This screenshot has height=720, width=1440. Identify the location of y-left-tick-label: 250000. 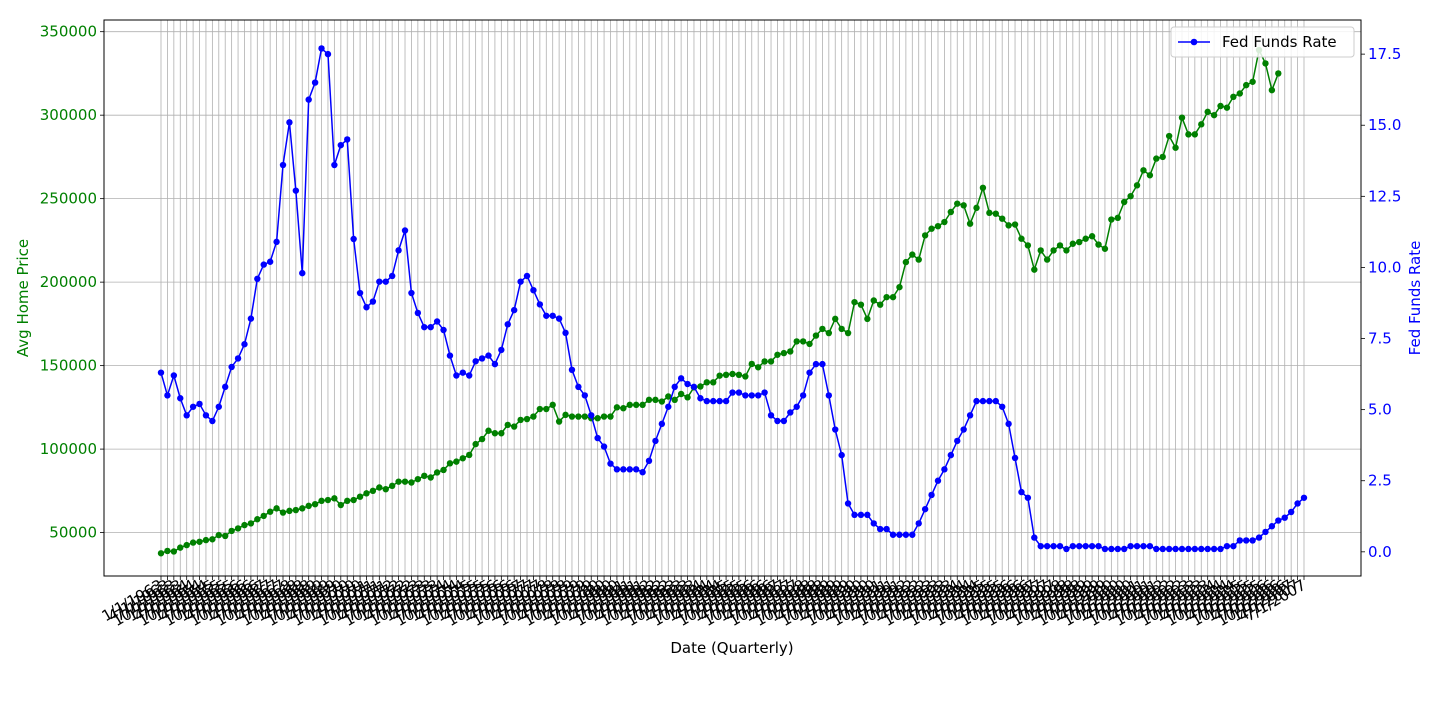
(68, 199).